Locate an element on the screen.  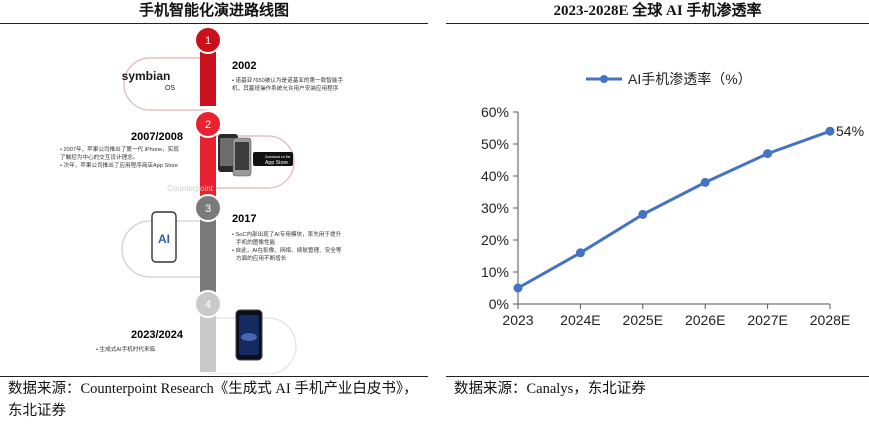
x-tick-label: 2026E is located at coordinates (705, 320).